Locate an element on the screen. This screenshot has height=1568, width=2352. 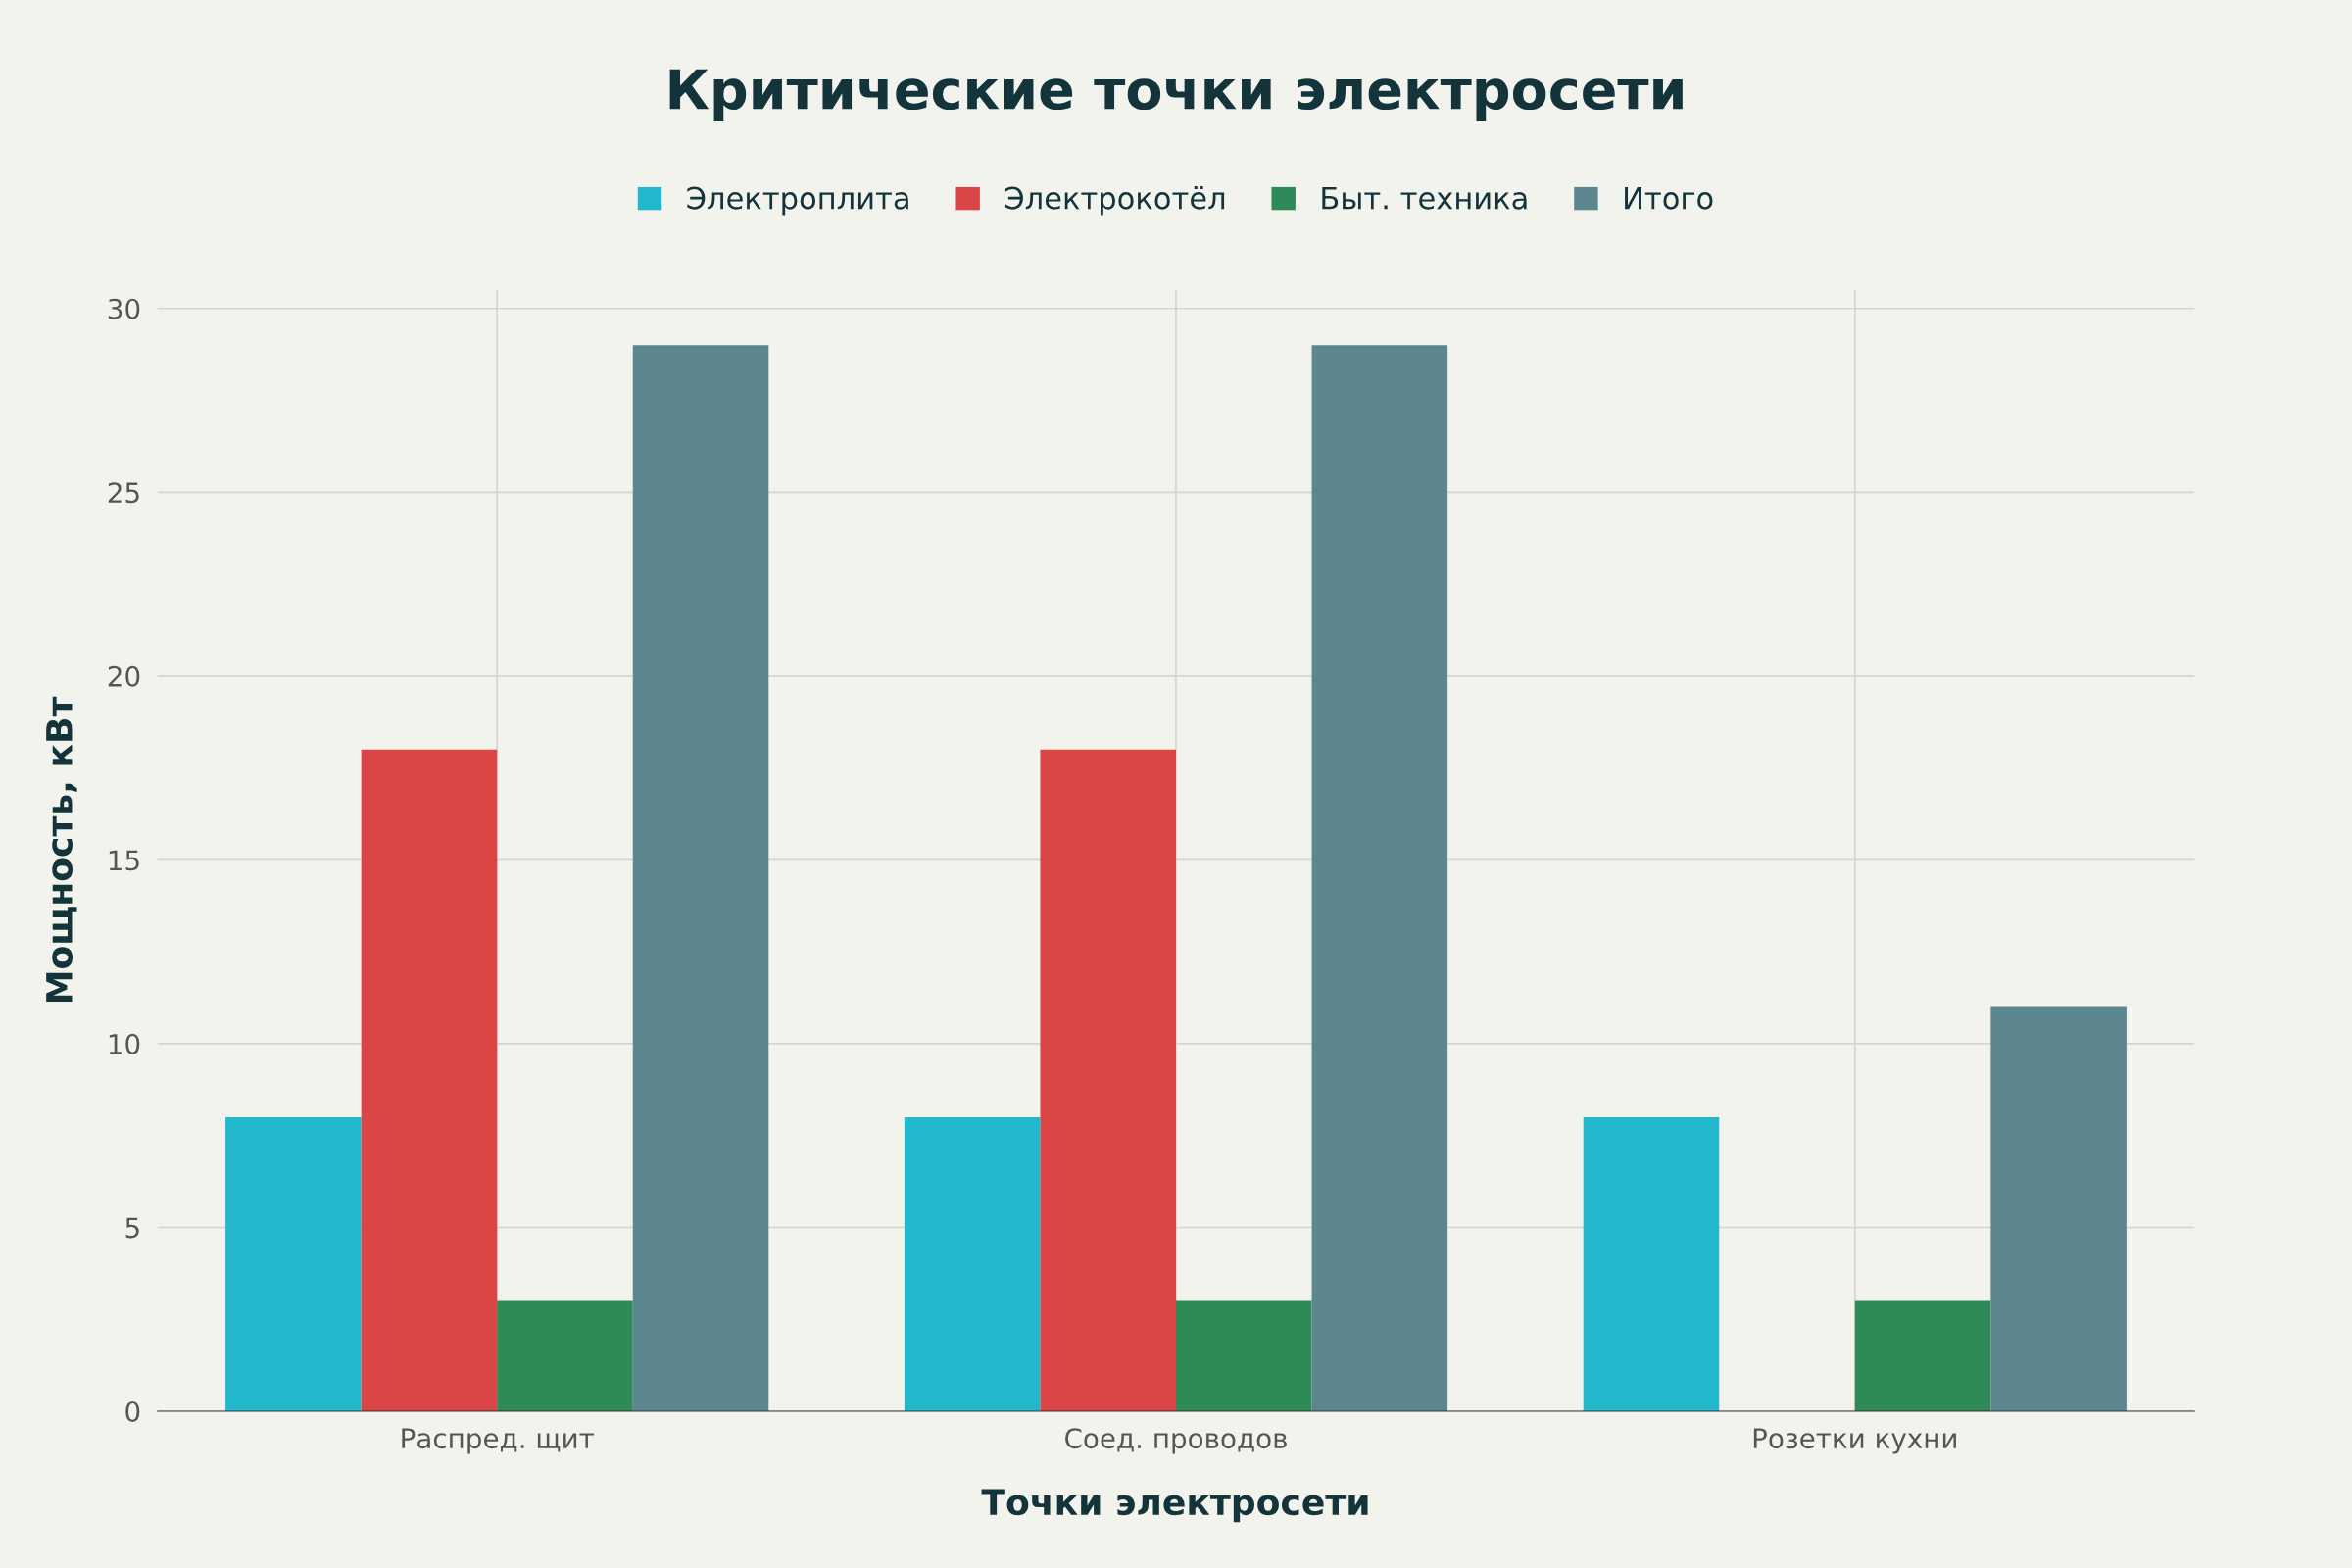
y-tick-label: 10 is located at coordinates (124, 1043).